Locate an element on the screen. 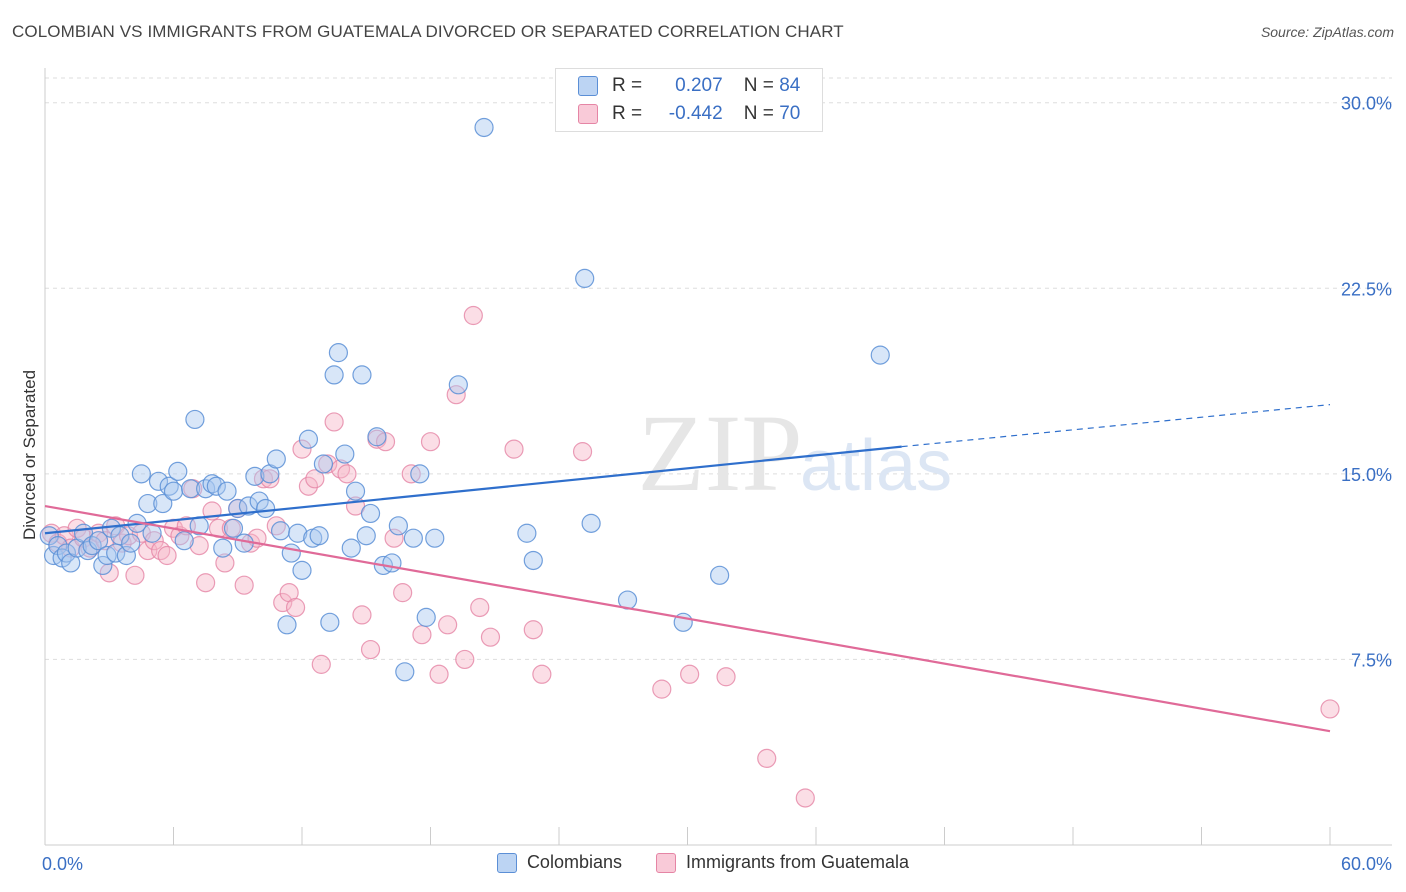 The height and width of the screenshot is (892, 1406). legend-r-value: -0.442 is located at coordinates (695, 113).